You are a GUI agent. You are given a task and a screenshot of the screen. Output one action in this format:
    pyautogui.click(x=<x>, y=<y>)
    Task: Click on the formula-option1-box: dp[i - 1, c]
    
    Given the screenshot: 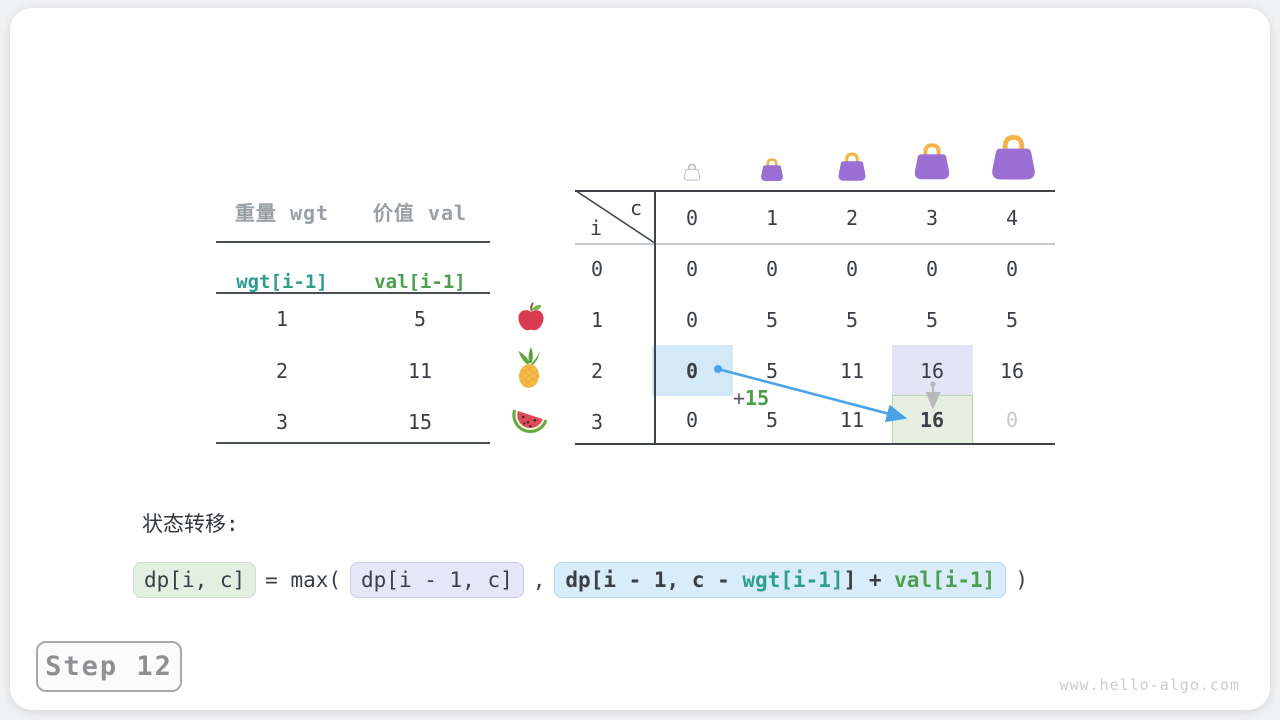 What is the action you would take?
    pyautogui.click(x=437, y=580)
    